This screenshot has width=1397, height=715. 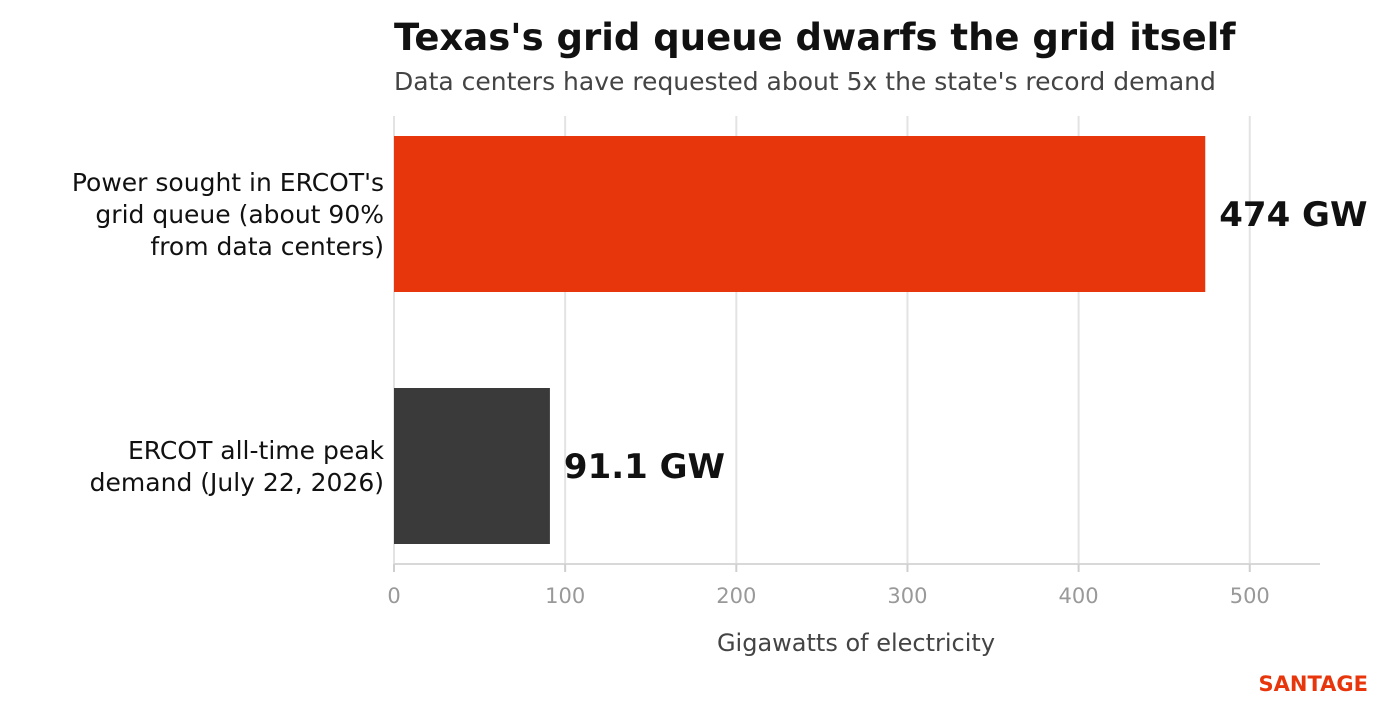 What do you see at coordinates (828, 586) in the screenshot?
I see `x-tick-labels: 0 100 200 300 400 500` at bounding box center [828, 586].